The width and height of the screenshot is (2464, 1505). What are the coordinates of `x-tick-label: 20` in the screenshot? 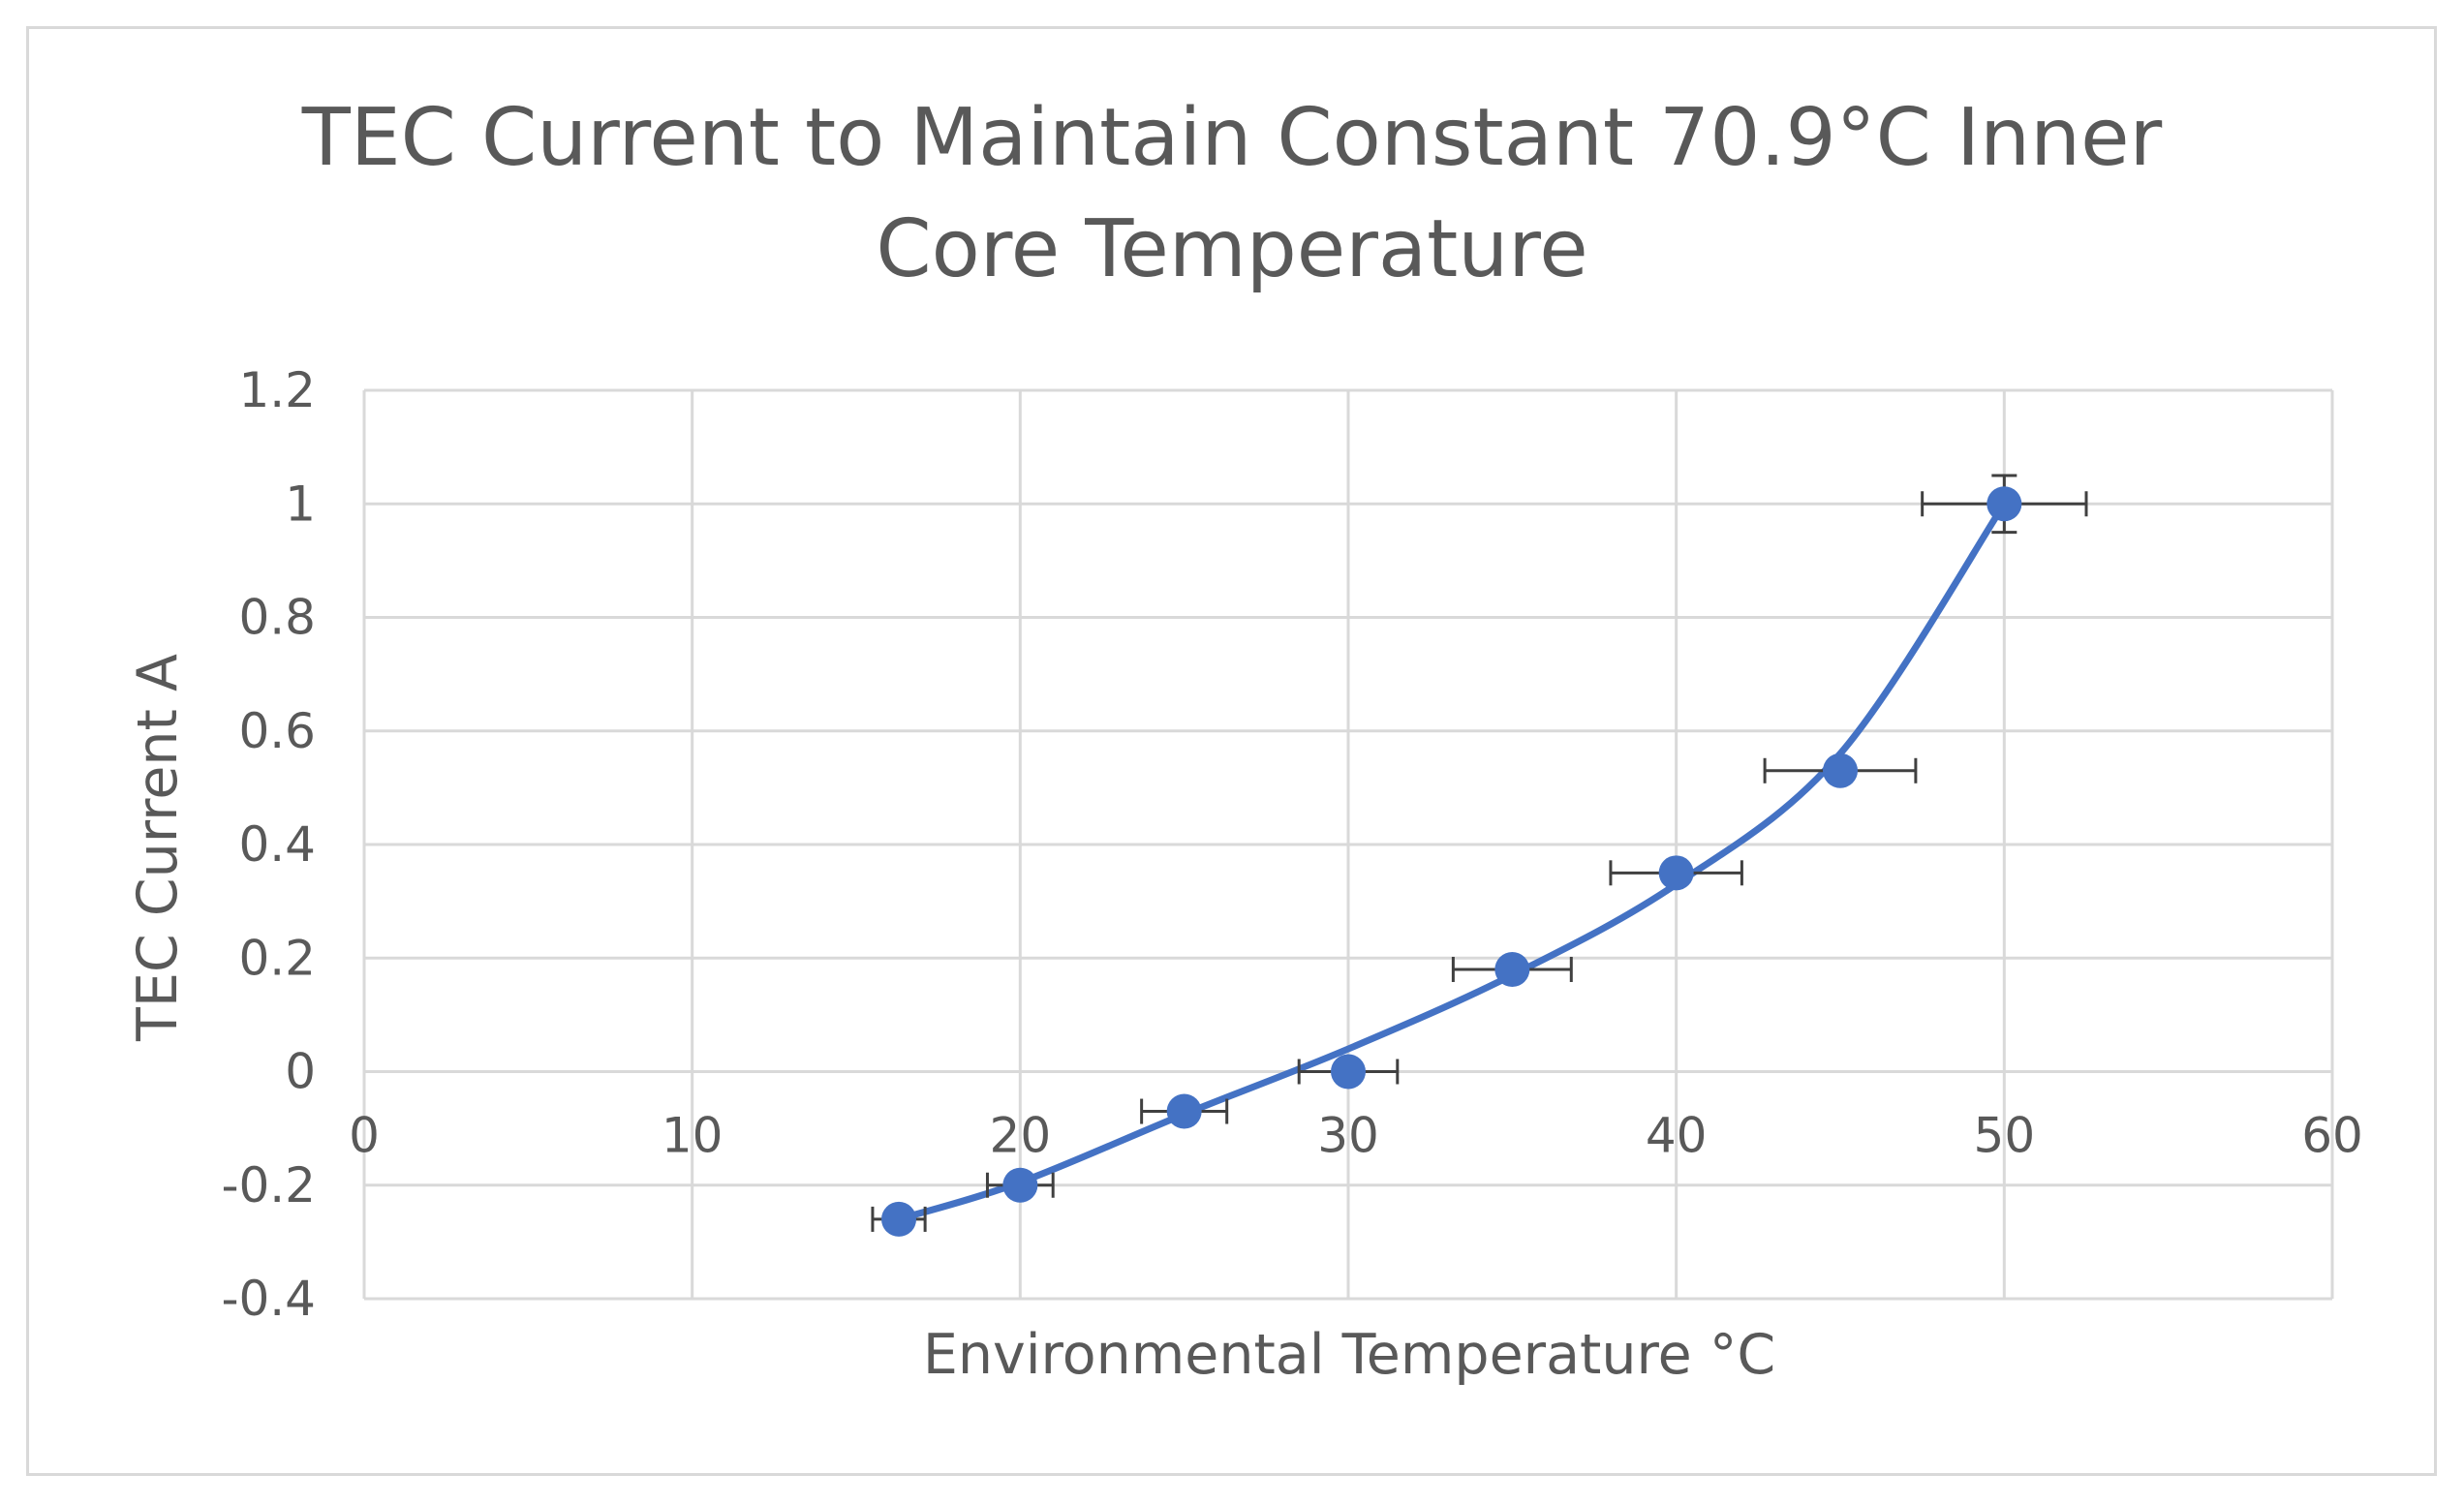 It's located at (1021, 1136).